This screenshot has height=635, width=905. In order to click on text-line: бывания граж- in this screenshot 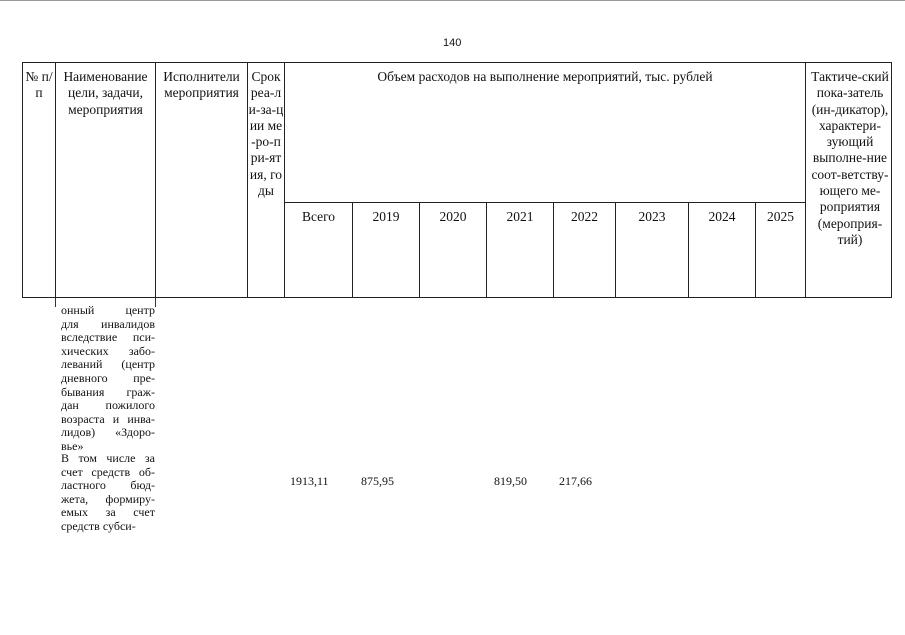, I will do `click(108, 391)`.